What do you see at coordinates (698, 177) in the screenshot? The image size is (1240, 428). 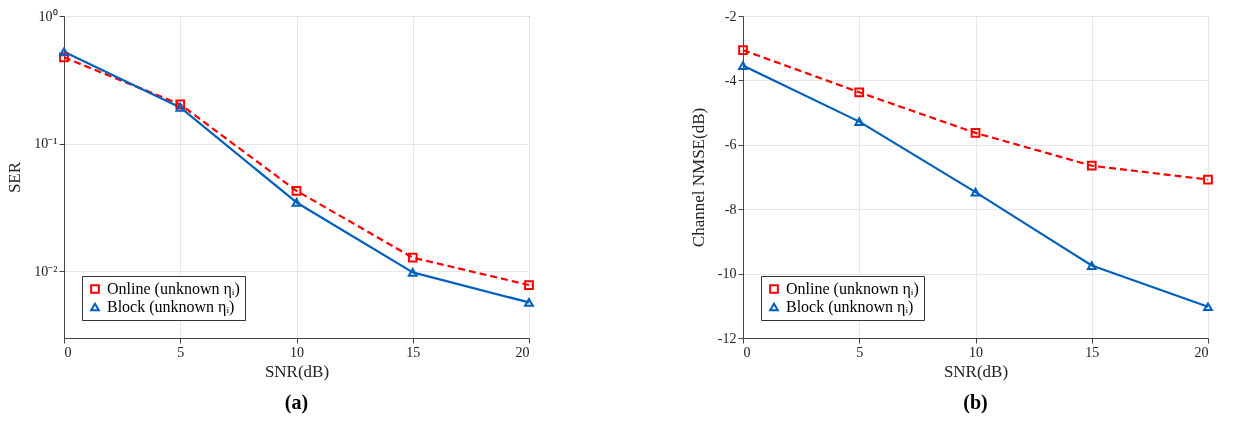 I see `y-axis-title: Channel NMSE(dB)` at bounding box center [698, 177].